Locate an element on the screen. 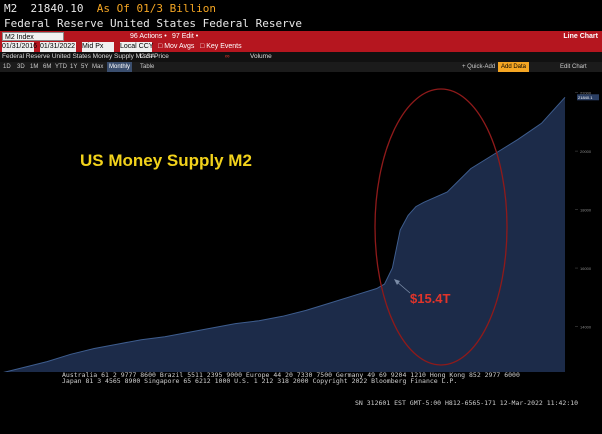  title-row: M2 21840.10 As Of 01/3 Billion is located at coordinates (301, 8).